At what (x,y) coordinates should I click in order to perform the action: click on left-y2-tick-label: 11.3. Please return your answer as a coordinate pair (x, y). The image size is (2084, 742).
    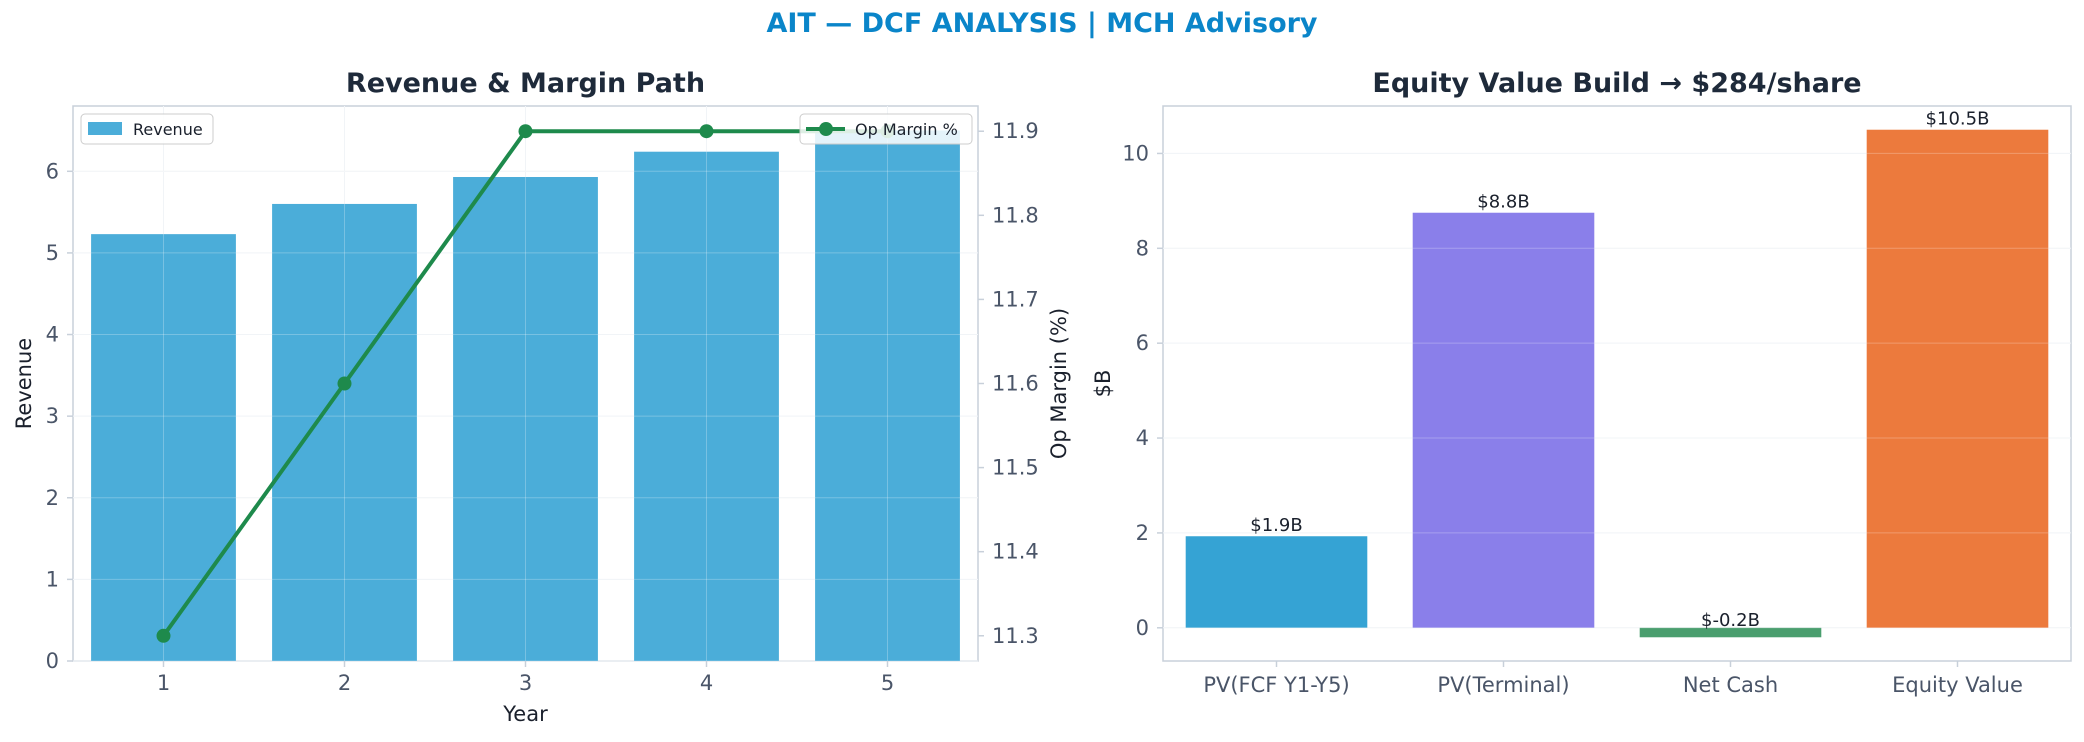
    Looking at the image, I should click on (1015, 636).